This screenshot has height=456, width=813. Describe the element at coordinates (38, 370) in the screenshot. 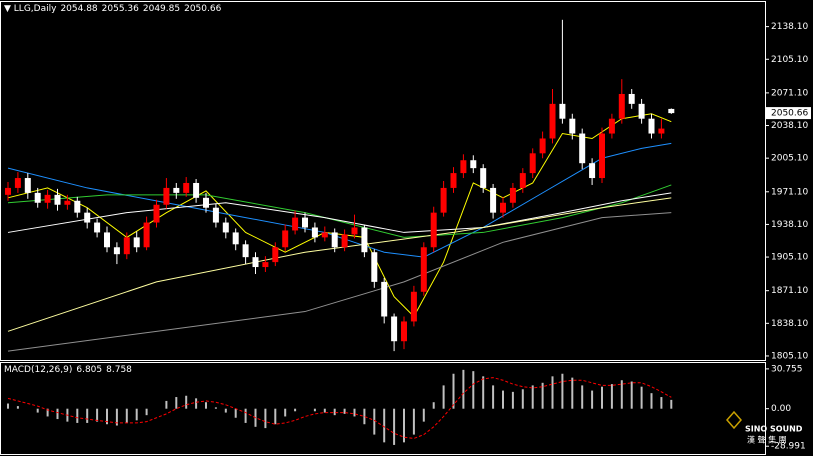

I see `macd-title: MACD(12,26,9)` at that location.